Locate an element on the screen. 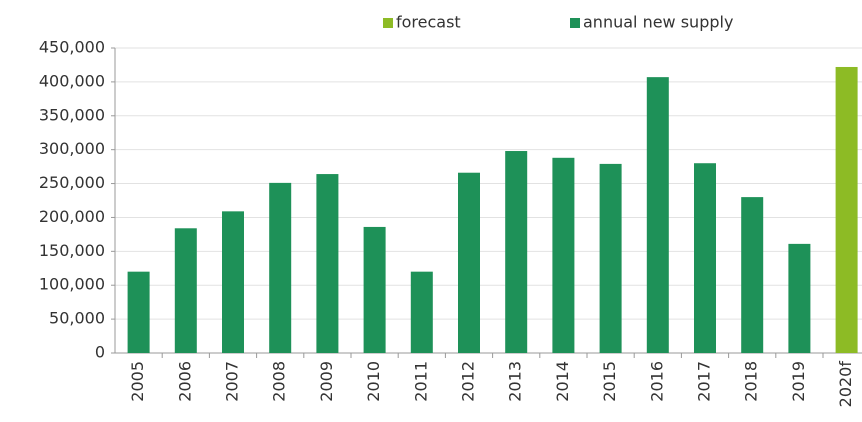 The image size is (862, 422). x-tick-label: 2012 is located at coordinates (468, 381).